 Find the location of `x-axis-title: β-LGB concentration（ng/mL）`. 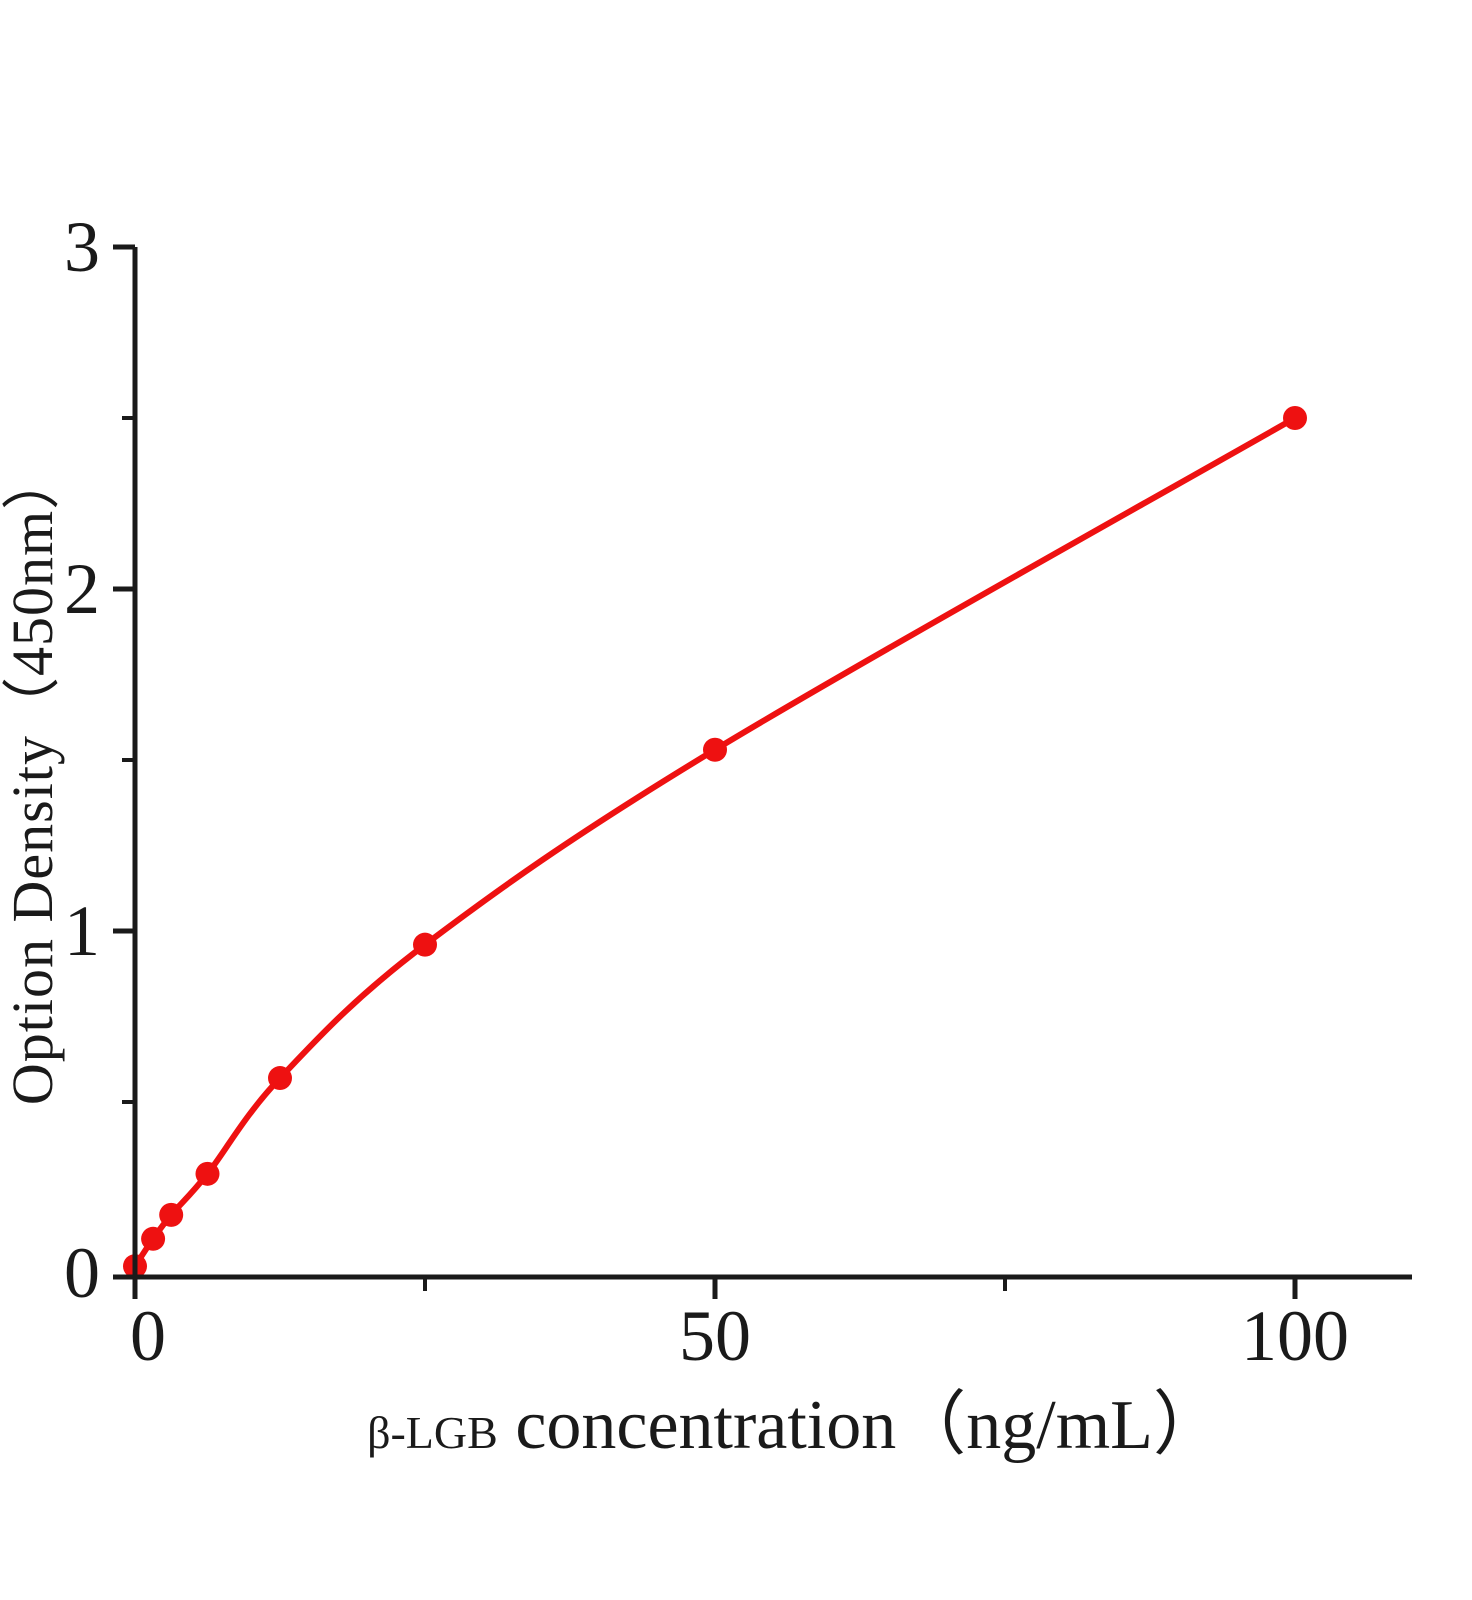

x-axis-title: β-LGB concentration（ng/mL） is located at coordinates (795, 1425).